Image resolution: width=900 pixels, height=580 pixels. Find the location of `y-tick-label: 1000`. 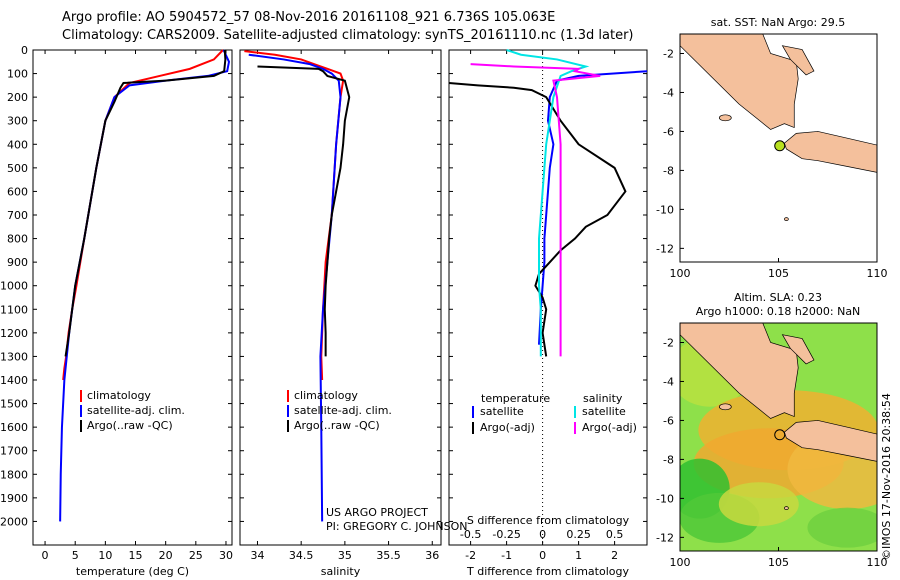

y-tick-label: 1000 is located at coordinates (14, 286).